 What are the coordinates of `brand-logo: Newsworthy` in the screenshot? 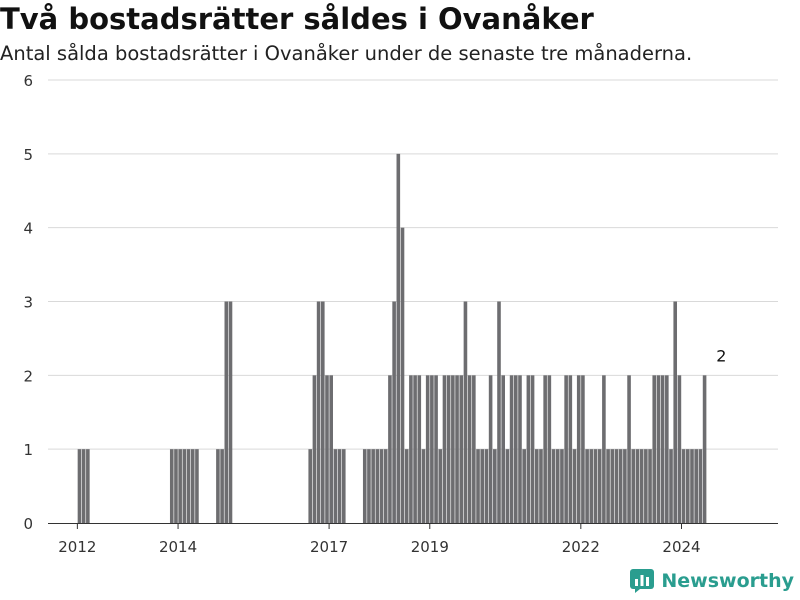 It's located at (711, 581).